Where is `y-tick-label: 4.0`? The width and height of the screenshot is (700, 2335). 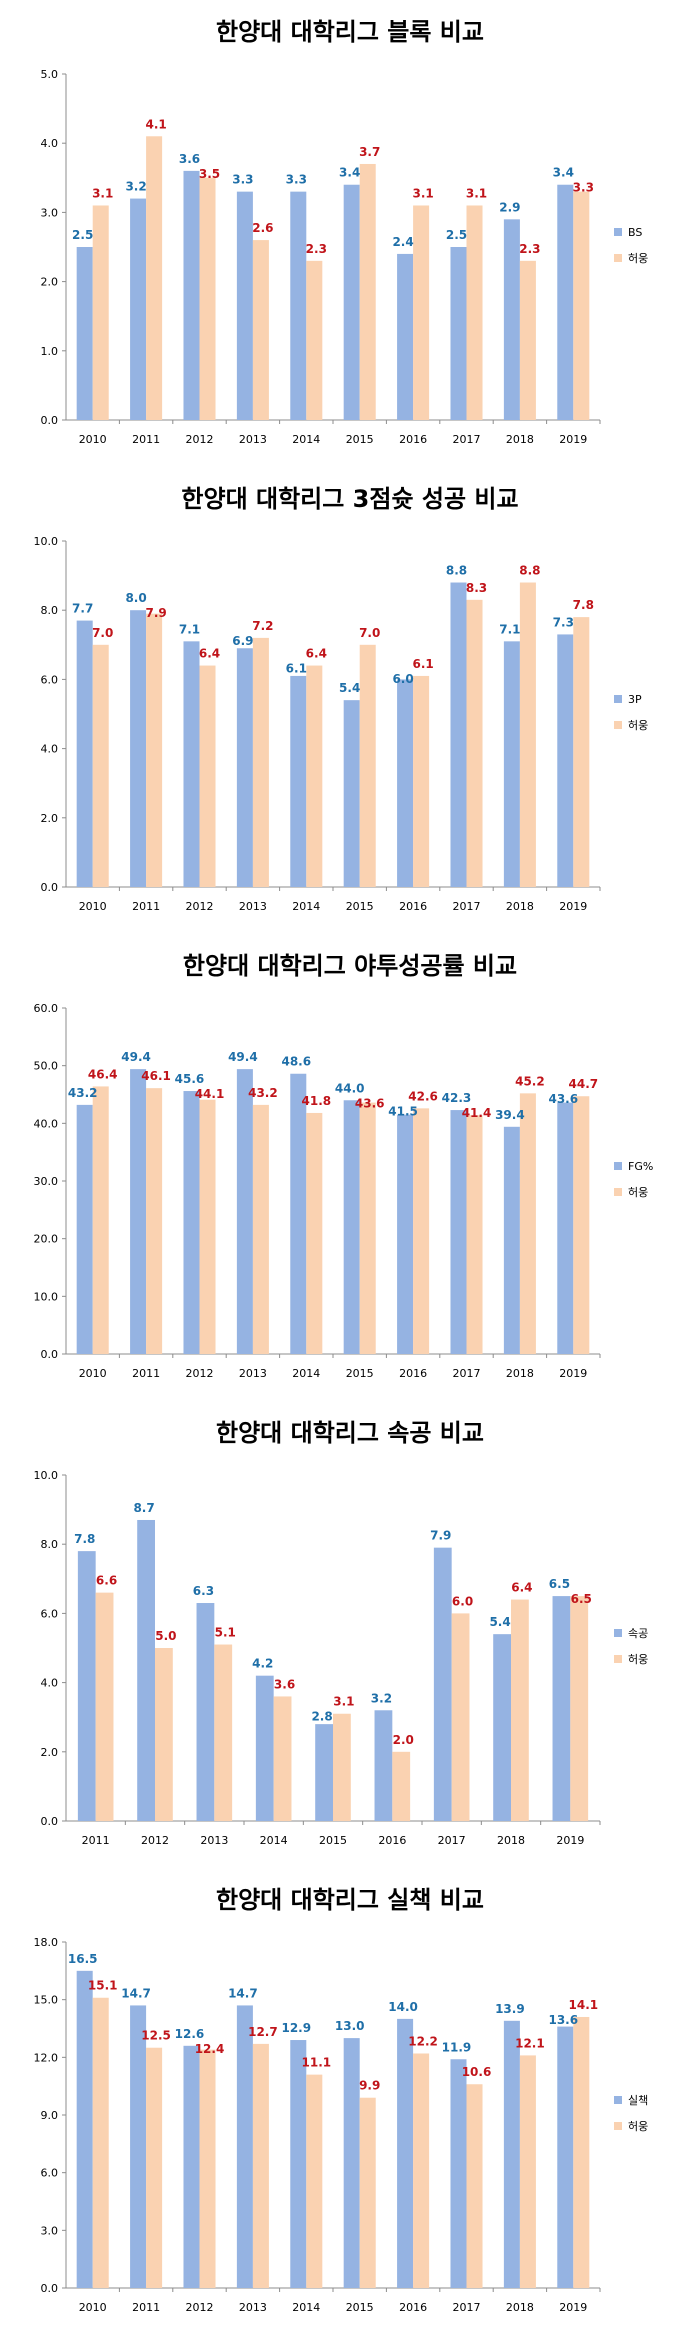 y-tick-label: 4.0 is located at coordinates (50, 1683).